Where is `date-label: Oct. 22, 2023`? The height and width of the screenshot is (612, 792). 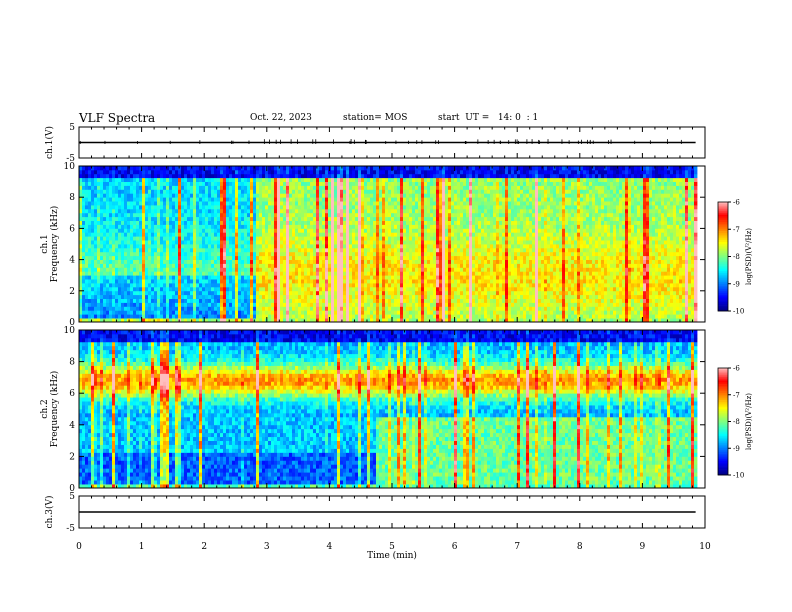
date-label: Oct. 22, 2023 is located at coordinates (281, 118).